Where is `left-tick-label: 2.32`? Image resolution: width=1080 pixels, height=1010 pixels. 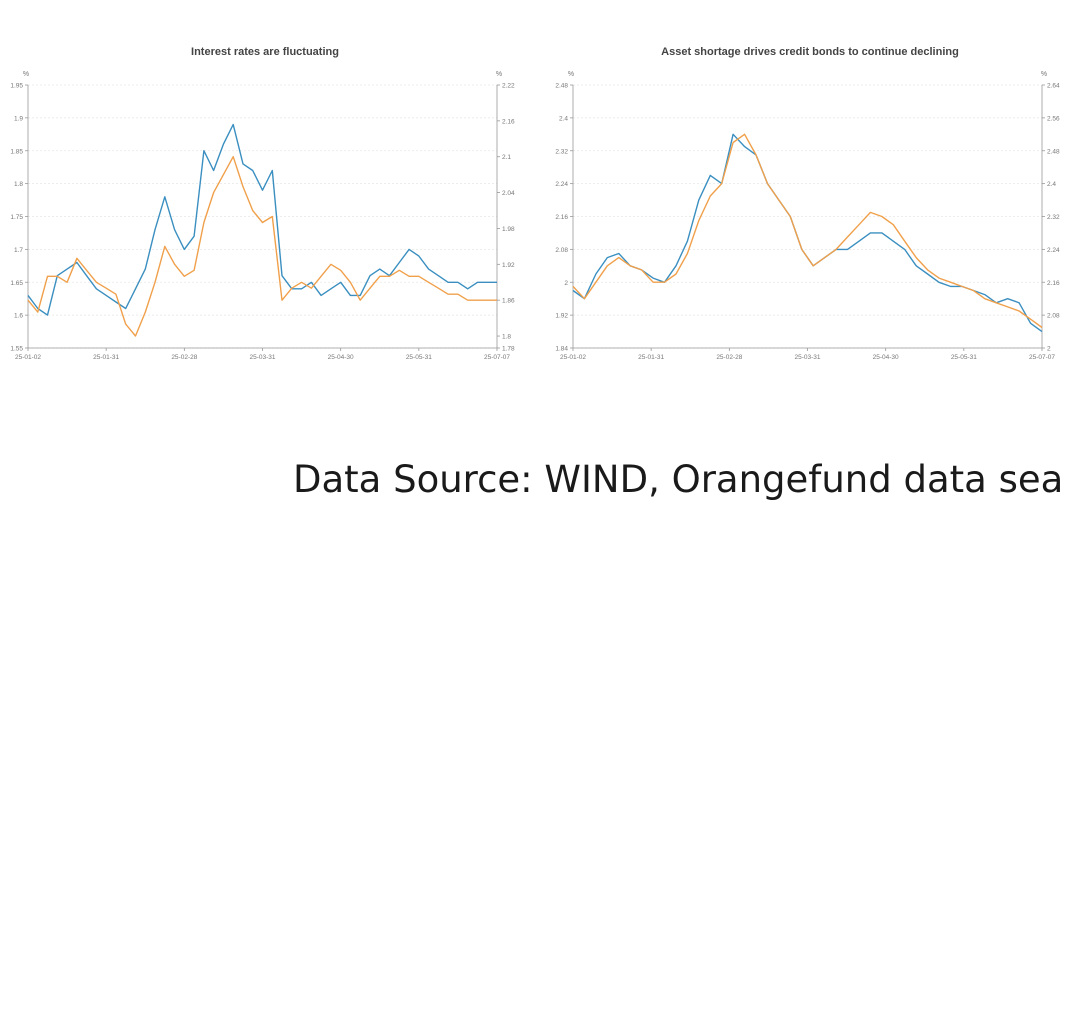 left-tick-label: 2.32 is located at coordinates (561, 151).